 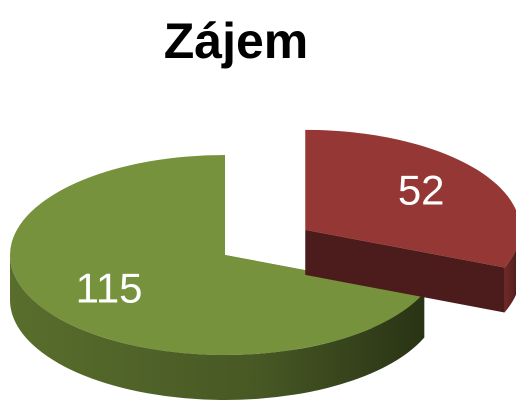 I want to click on data-label: 115, so click(x=109, y=287).